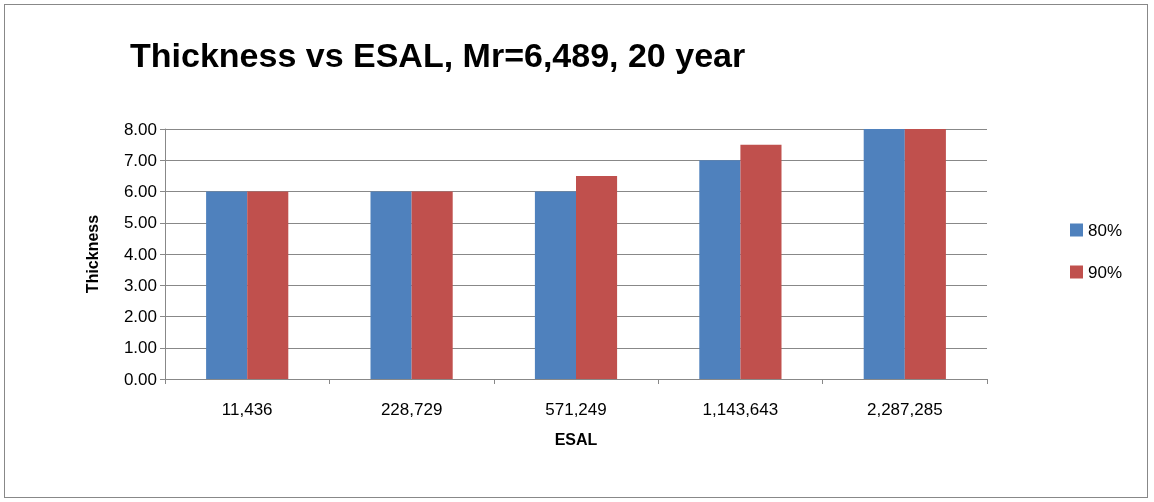 This screenshot has height=502, width=1154. Describe the element at coordinates (140, 191) in the screenshot. I see `y-tick-label: 6.00` at that location.